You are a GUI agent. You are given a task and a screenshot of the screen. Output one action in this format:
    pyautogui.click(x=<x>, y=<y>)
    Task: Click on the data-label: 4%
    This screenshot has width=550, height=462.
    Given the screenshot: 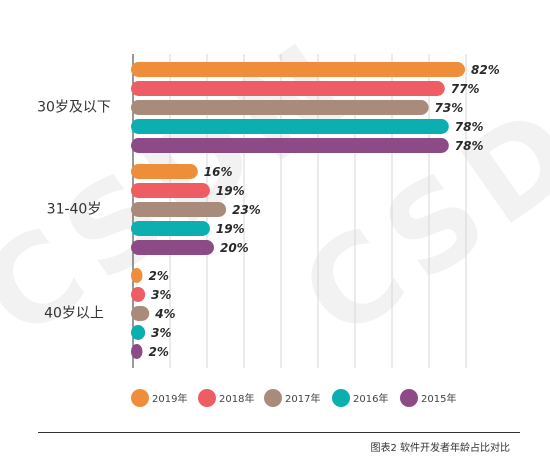 What is the action you would take?
    pyautogui.click(x=164, y=314)
    